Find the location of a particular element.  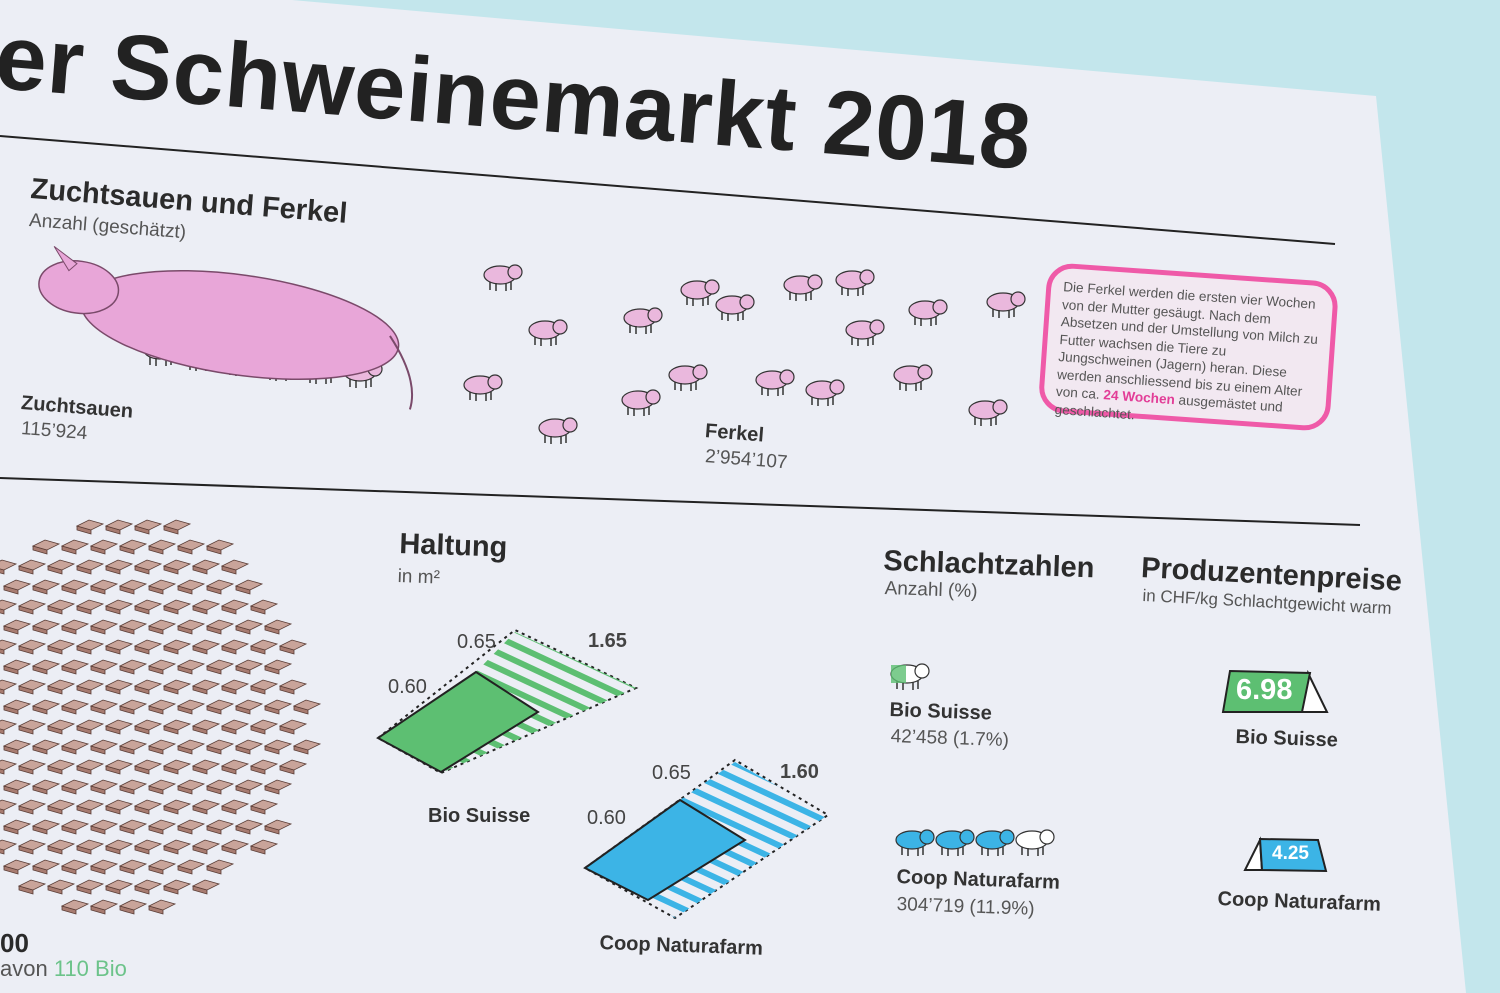

housing-heading: Haltung is located at coordinates (453, 546).